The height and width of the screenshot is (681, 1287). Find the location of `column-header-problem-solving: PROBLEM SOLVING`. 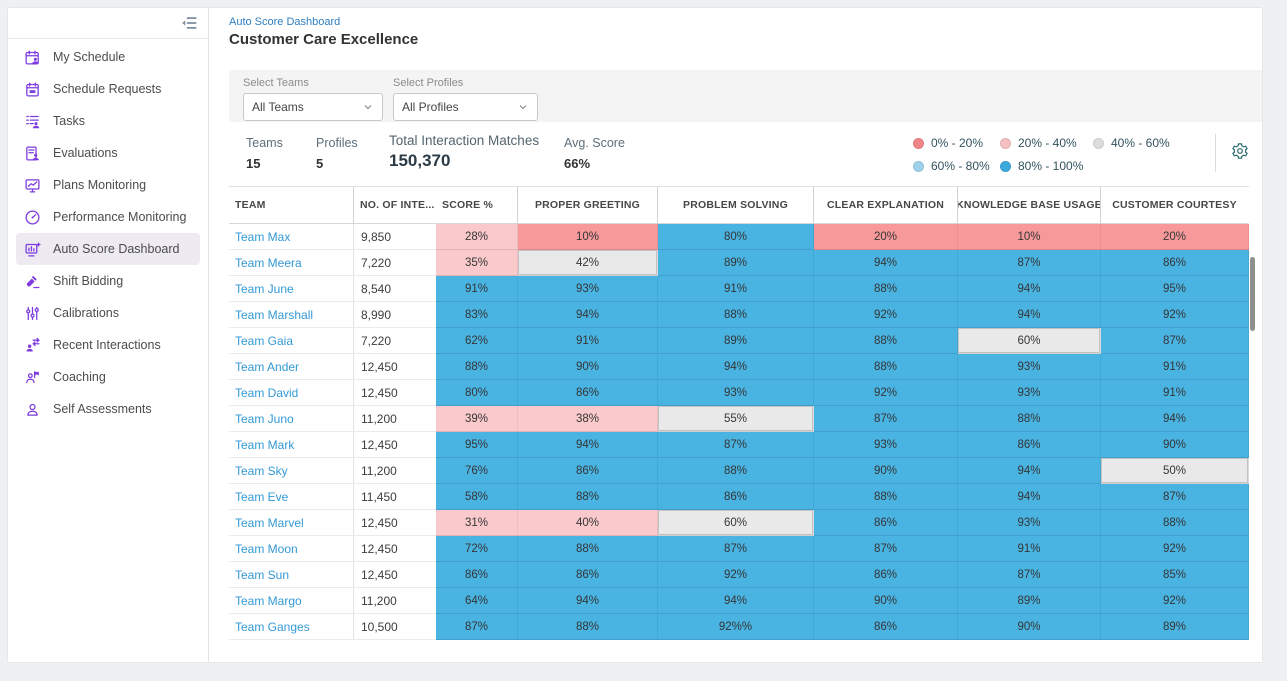

column-header-problem-solving: PROBLEM SOLVING is located at coordinates (736, 205).